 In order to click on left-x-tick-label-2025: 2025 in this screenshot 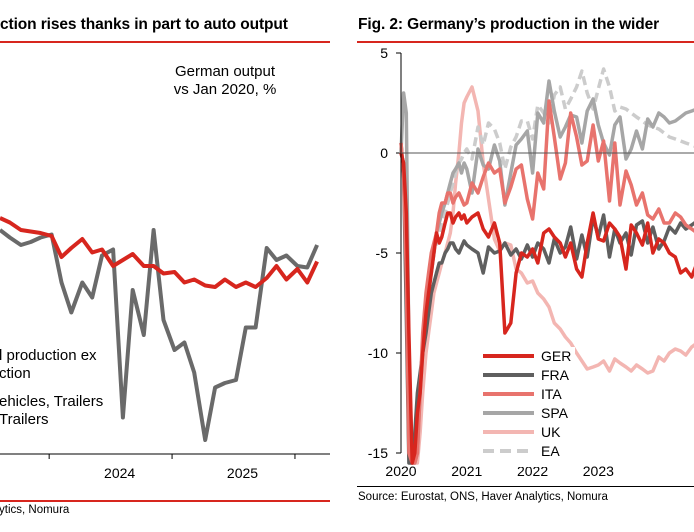, I will do `click(242, 473)`.